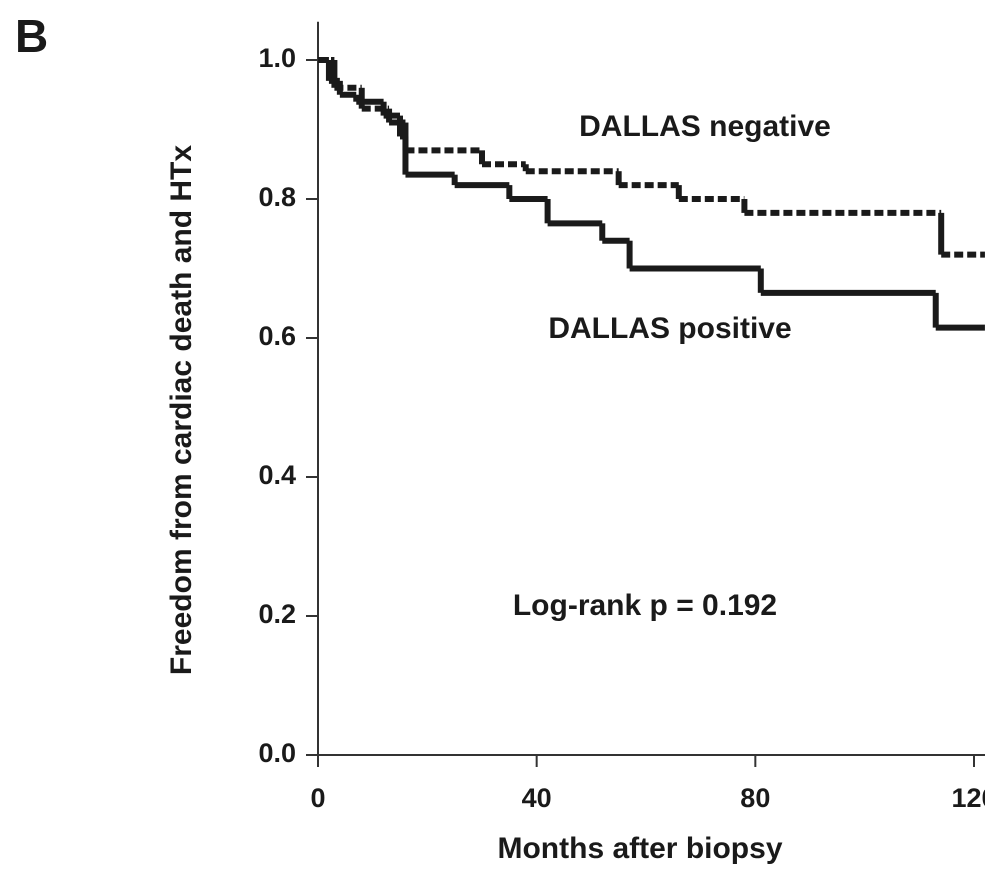 The image size is (985, 869). I want to click on x-tick-label: 120, so click(968, 798).